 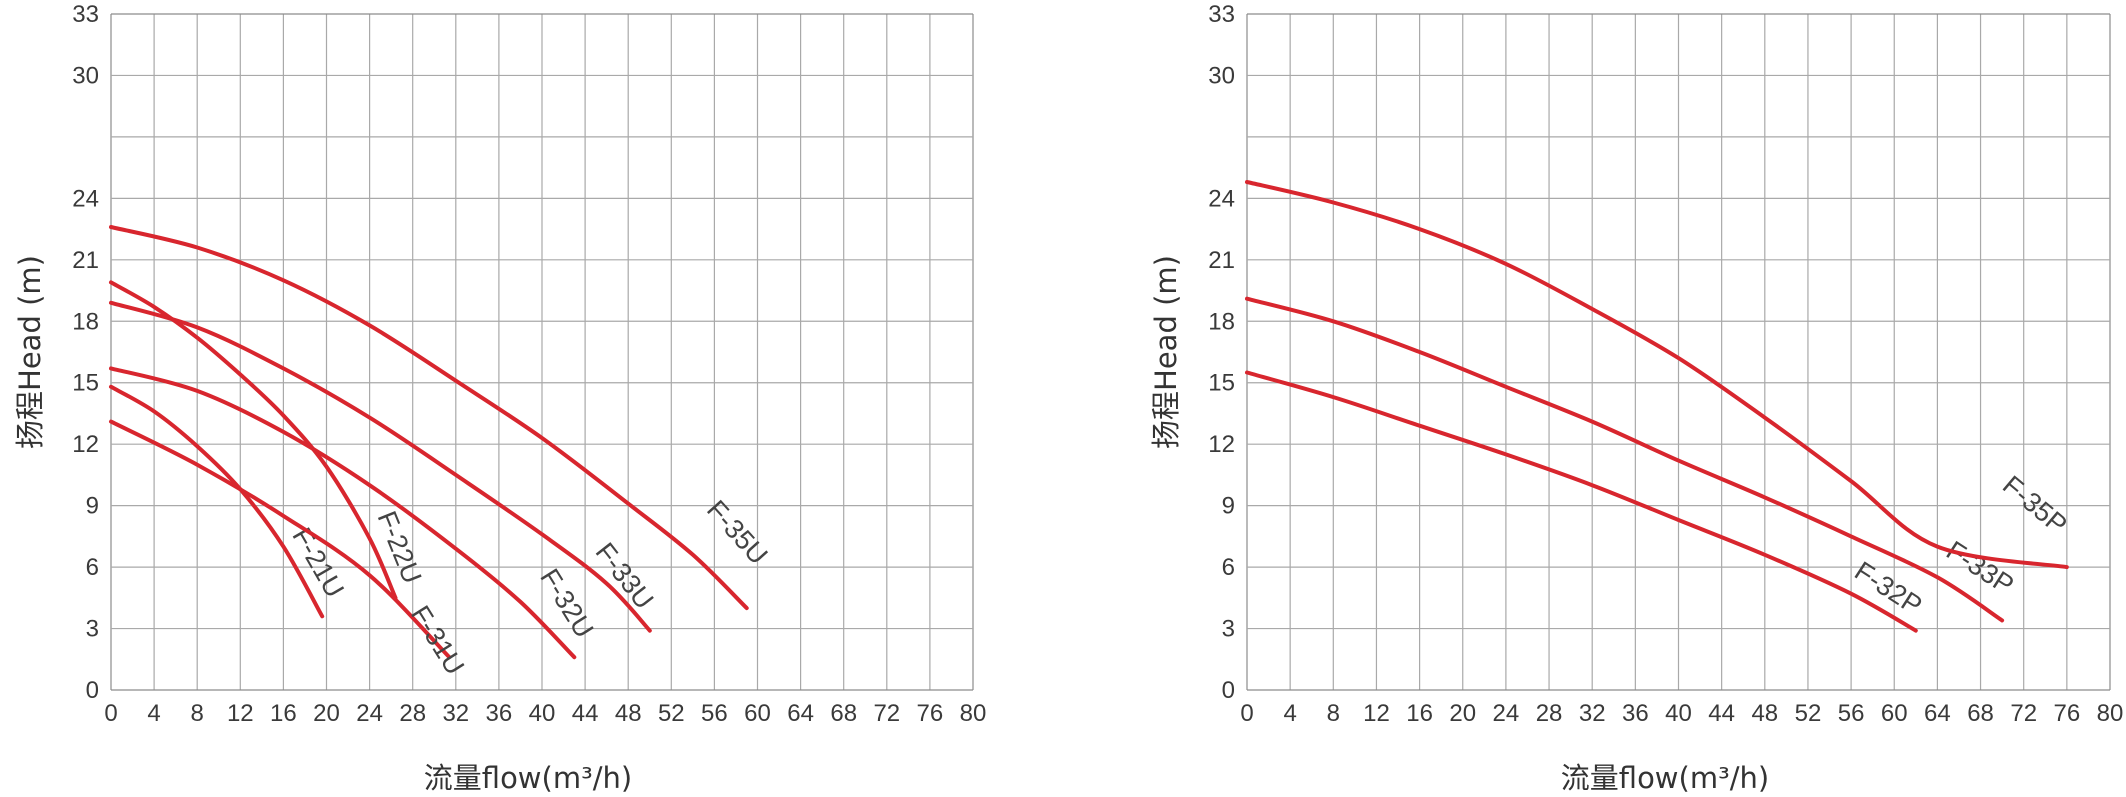 What do you see at coordinates (317, 563) in the screenshot?
I see `curve-label-f-21u: F-21U` at bounding box center [317, 563].